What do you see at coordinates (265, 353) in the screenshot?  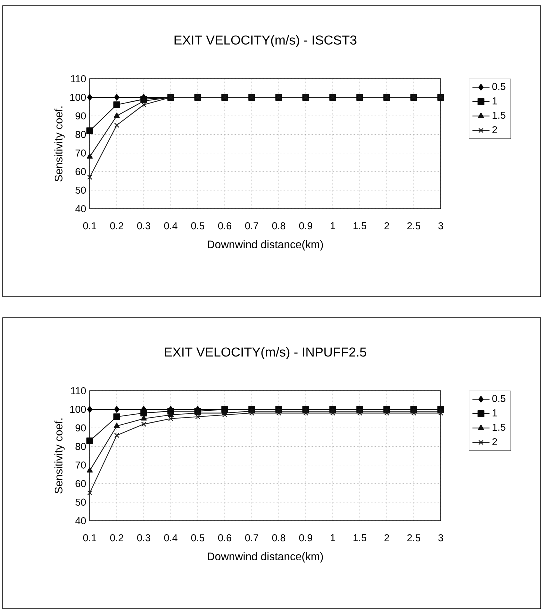 I see `chart-title: EXIT VELOCITY(m/s) - INPUFF2.5` at bounding box center [265, 353].